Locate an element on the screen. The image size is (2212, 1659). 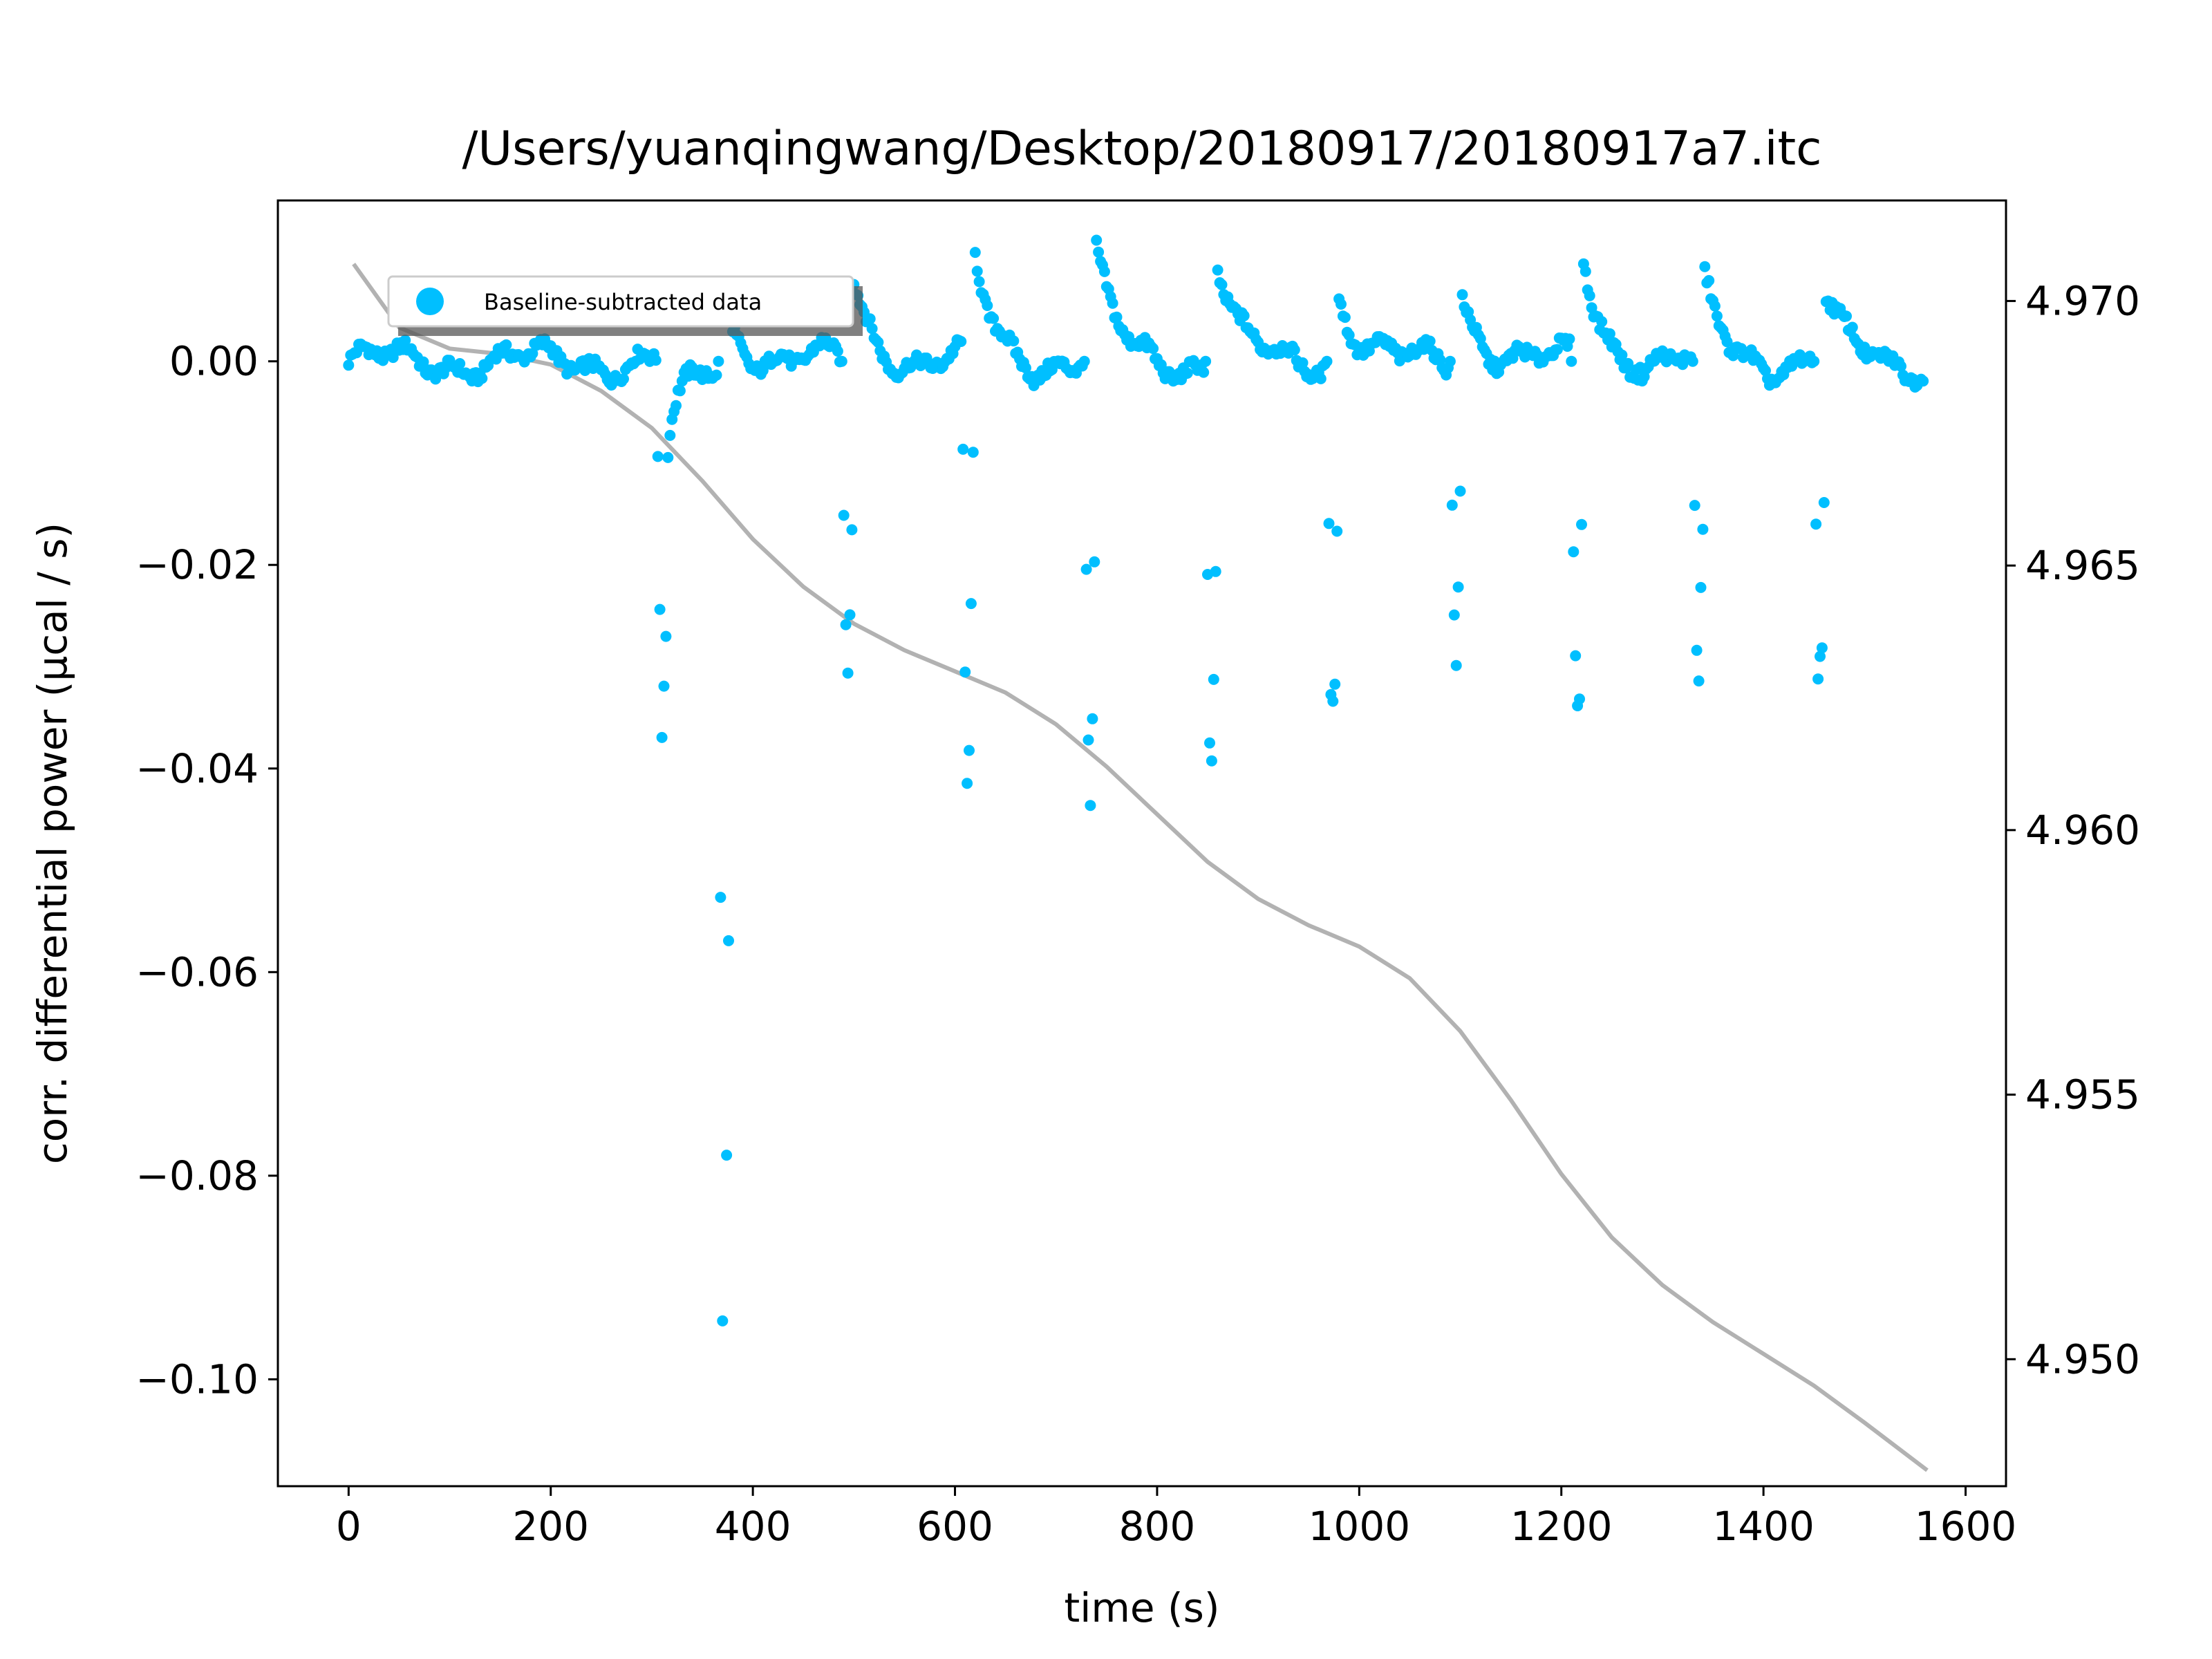
legend-box is located at coordinates (620, 301).